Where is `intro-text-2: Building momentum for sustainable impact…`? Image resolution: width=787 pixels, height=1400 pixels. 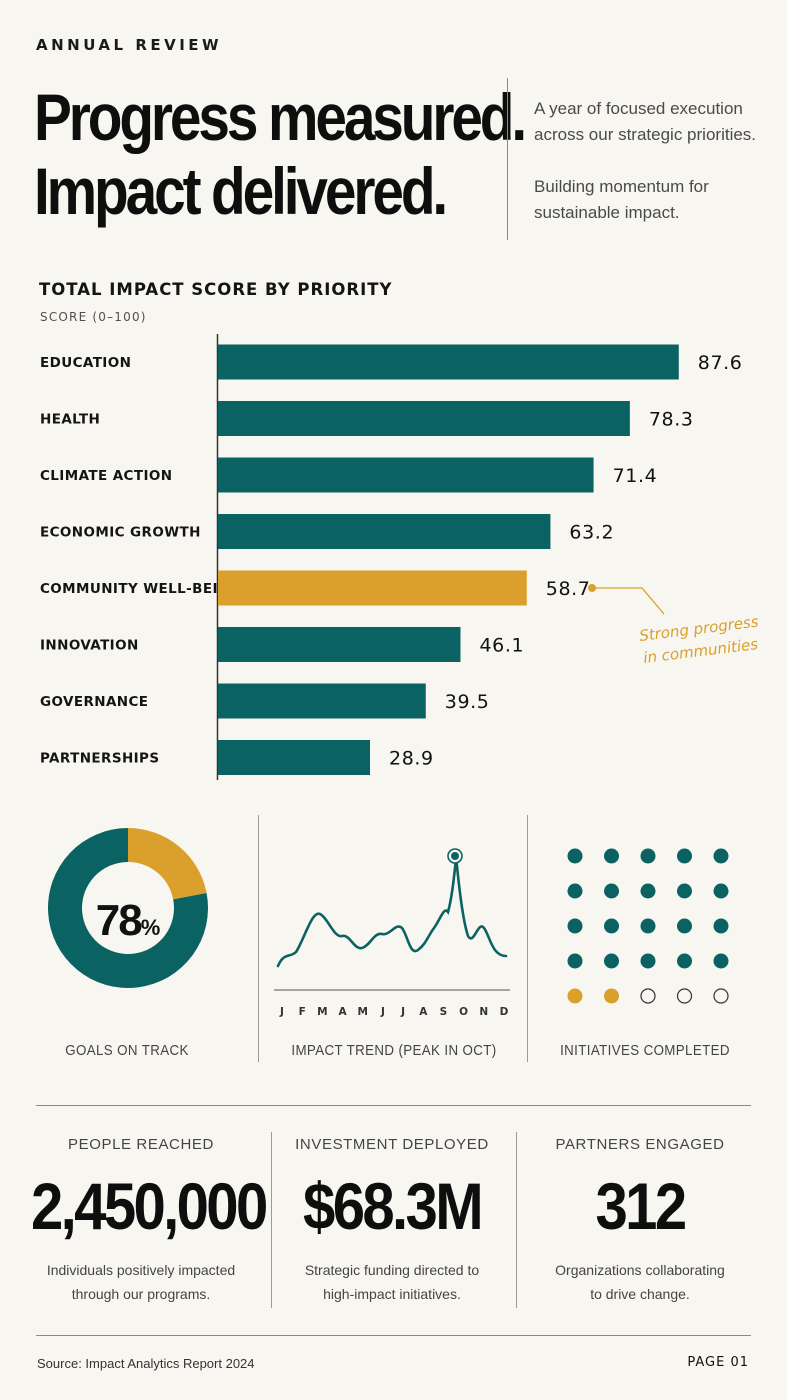
intro-text-2: Building momentum for sustainable impact… is located at coordinates (621, 199).